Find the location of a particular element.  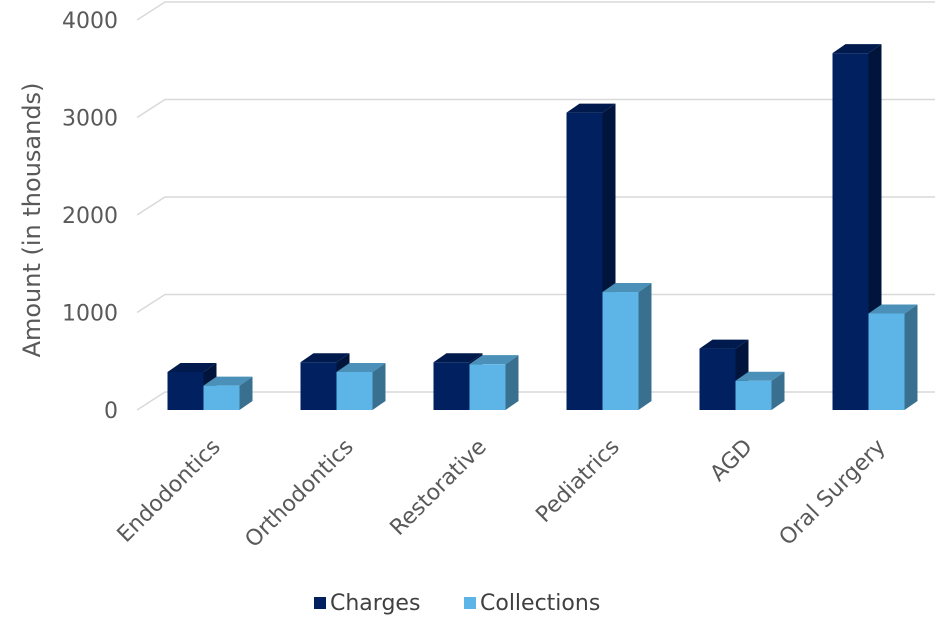

legend-label: Charges is located at coordinates (375, 603).